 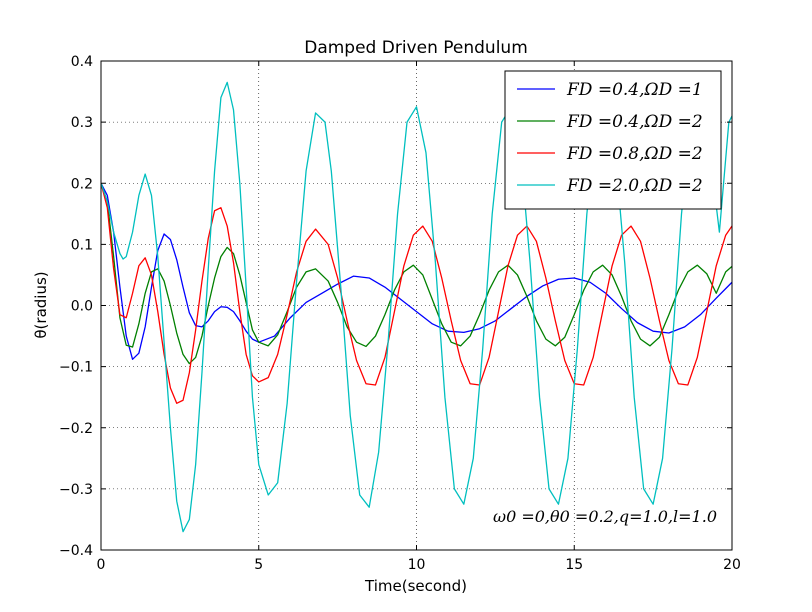 What do you see at coordinates (634, 154) in the screenshot?
I see `legend-label: FD =0.8,ΩD =2` at bounding box center [634, 154].